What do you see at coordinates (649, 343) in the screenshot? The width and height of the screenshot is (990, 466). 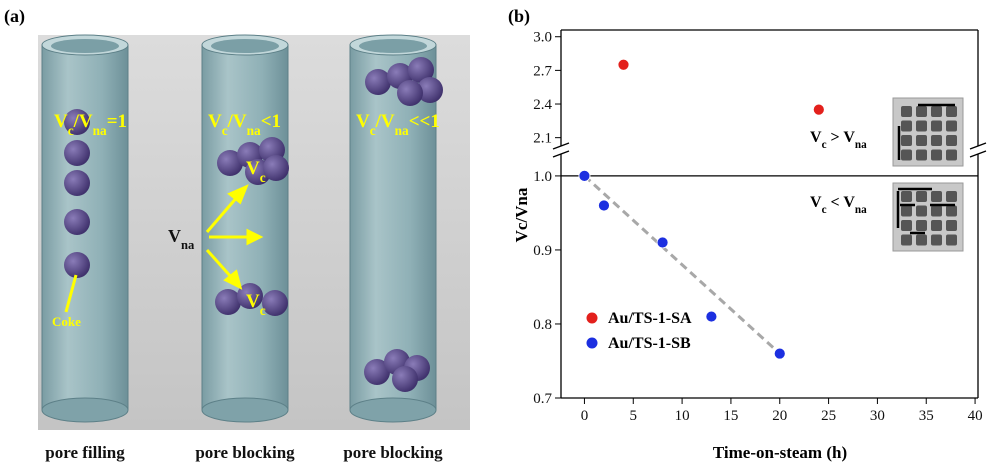 I see `legend-label: Au/TS-1-SB` at bounding box center [649, 343].